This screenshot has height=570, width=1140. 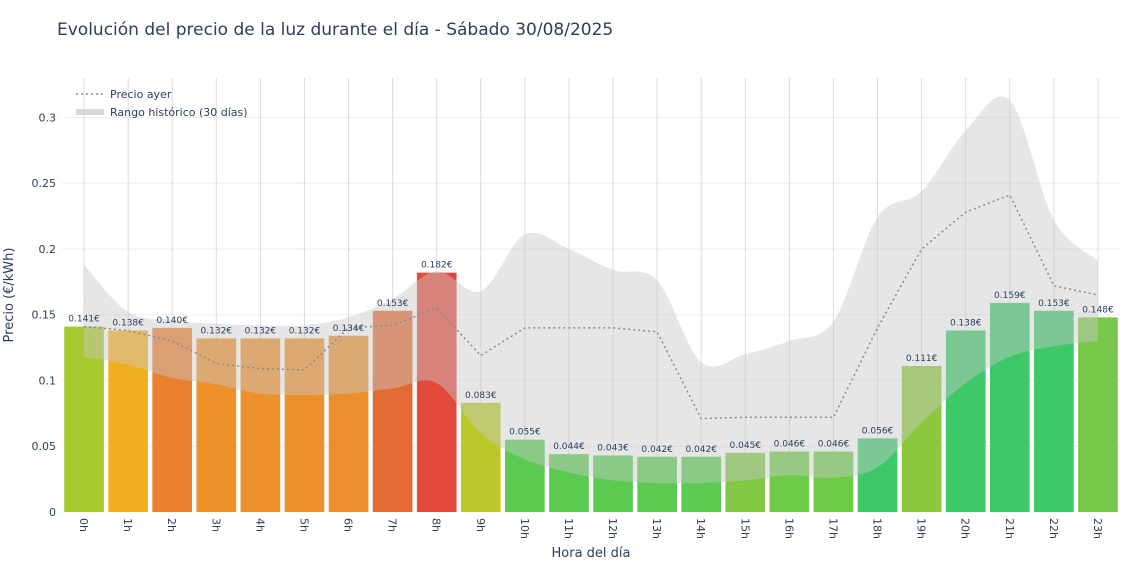 What do you see at coordinates (179, 112) in the screenshot?
I see `legend-label-range: Rango histórico (30 días)` at bounding box center [179, 112].